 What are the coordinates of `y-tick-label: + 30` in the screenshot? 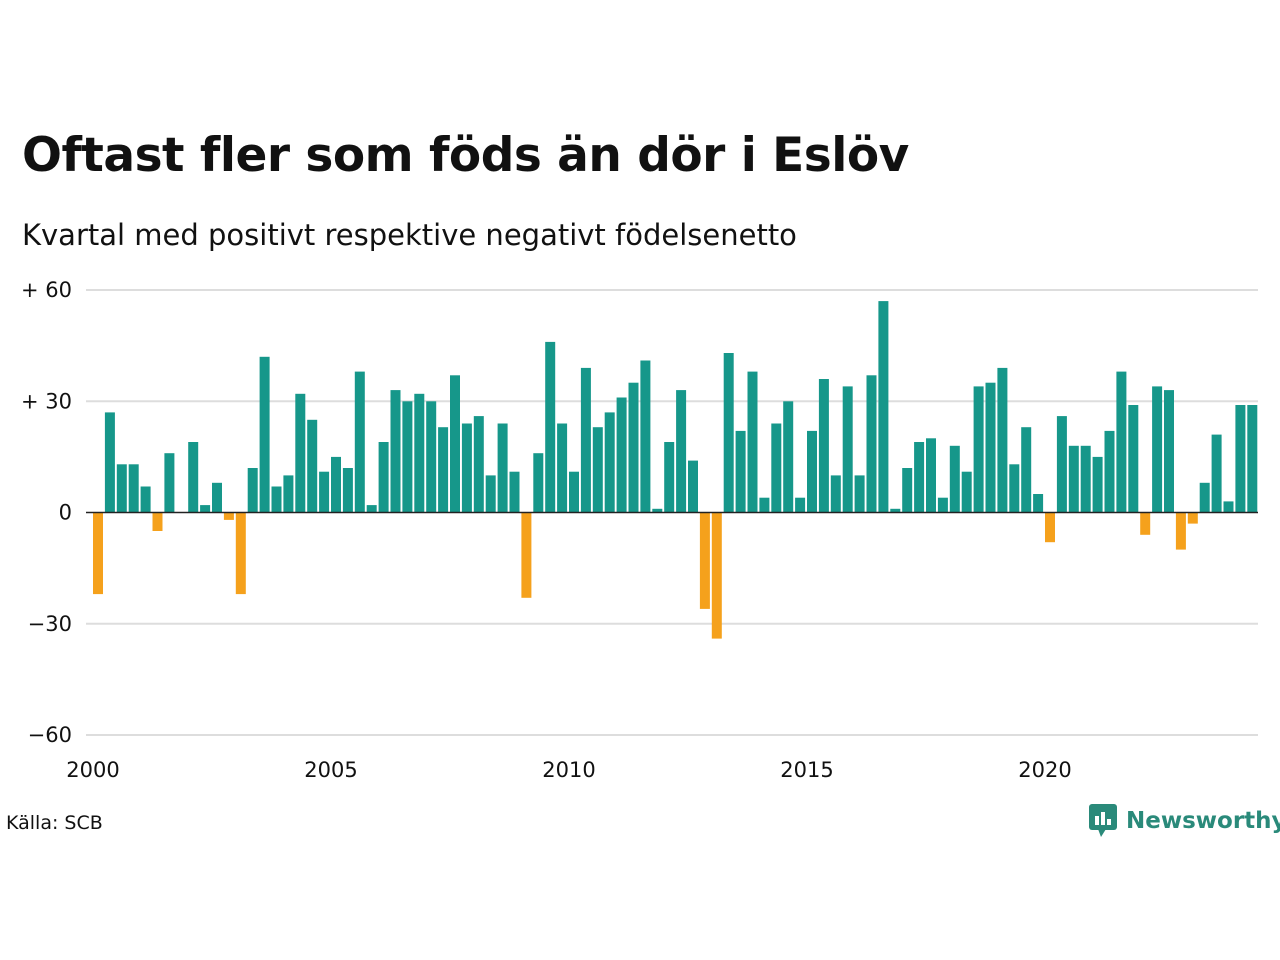 It's located at (46, 401).